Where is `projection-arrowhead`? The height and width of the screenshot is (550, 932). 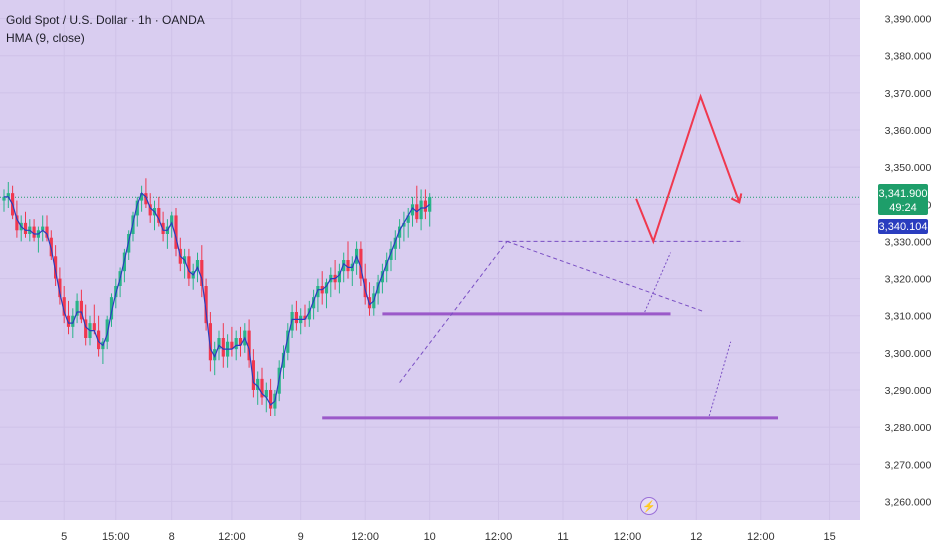
projection-arrowhead is located at coordinates (736, 198).